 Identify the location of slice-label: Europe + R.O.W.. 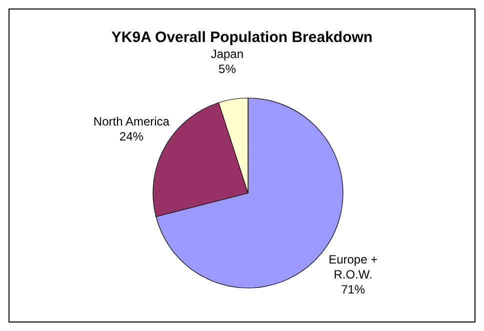
(353, 267).